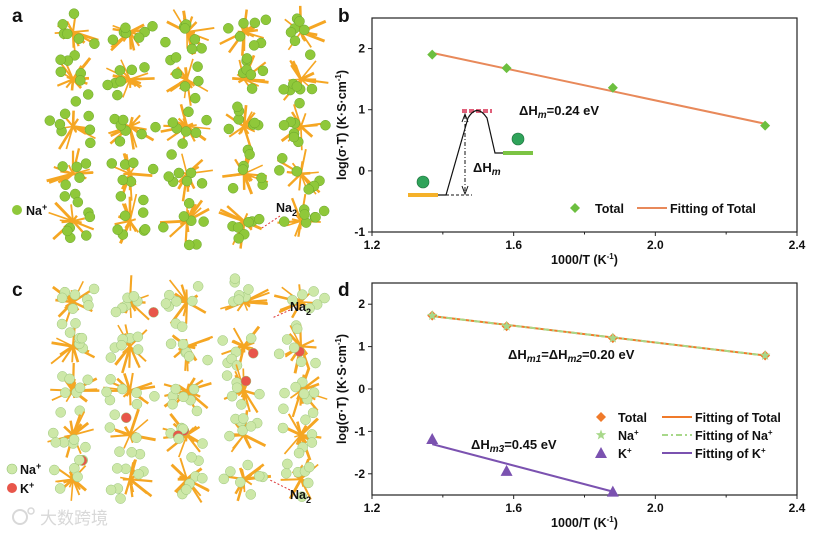 Image resolution: width=815 pixels, height=534 pixels. Describe the element at coordinates (655, 508) in the screenshot. I see `x-tick-label: 2.0` at that location.